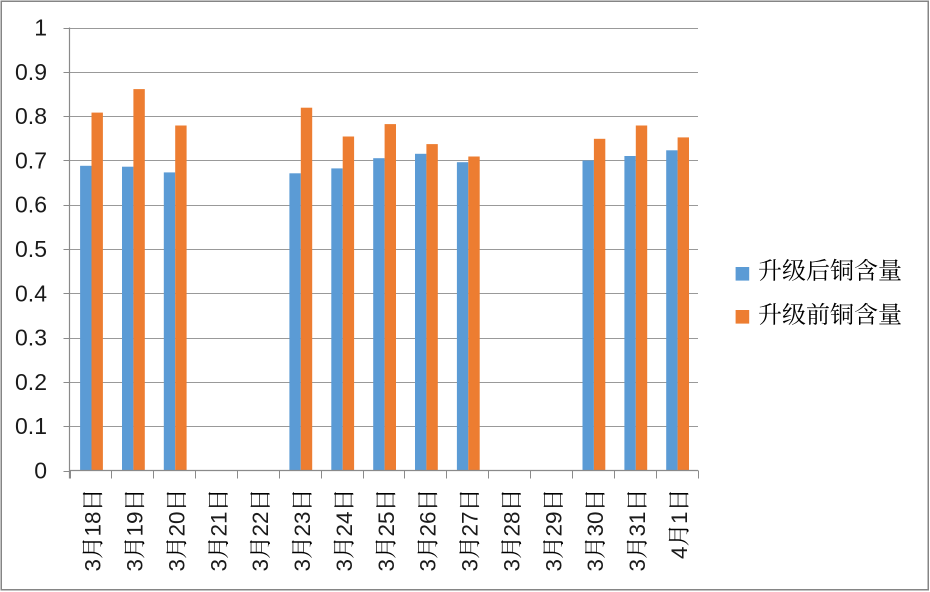 The width and height of the screenshot is (930, 592). I want to click on svg-text: 0.1, so click(31, 426).